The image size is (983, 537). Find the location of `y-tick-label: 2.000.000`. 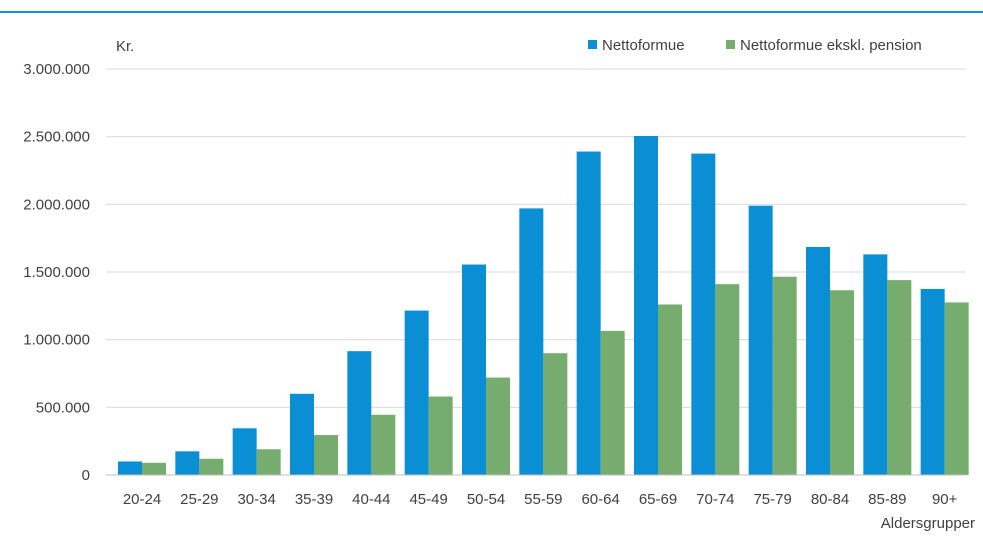

y-tick-label: 2.000.000 is located at coordinates (56, 204).